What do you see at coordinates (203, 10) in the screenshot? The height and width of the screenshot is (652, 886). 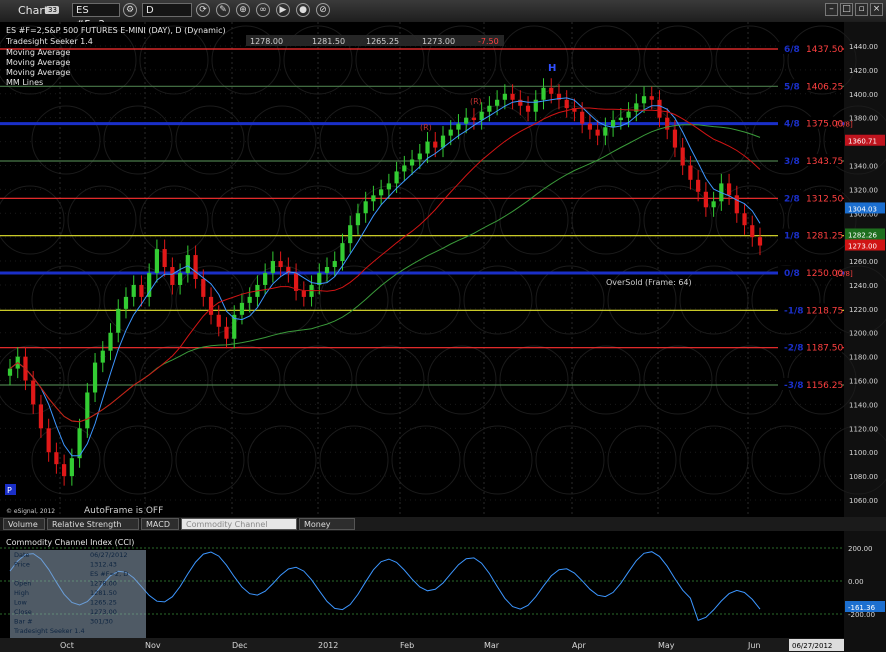 I see `refresh-icon: ⟳` at bounding box center [203, 10].